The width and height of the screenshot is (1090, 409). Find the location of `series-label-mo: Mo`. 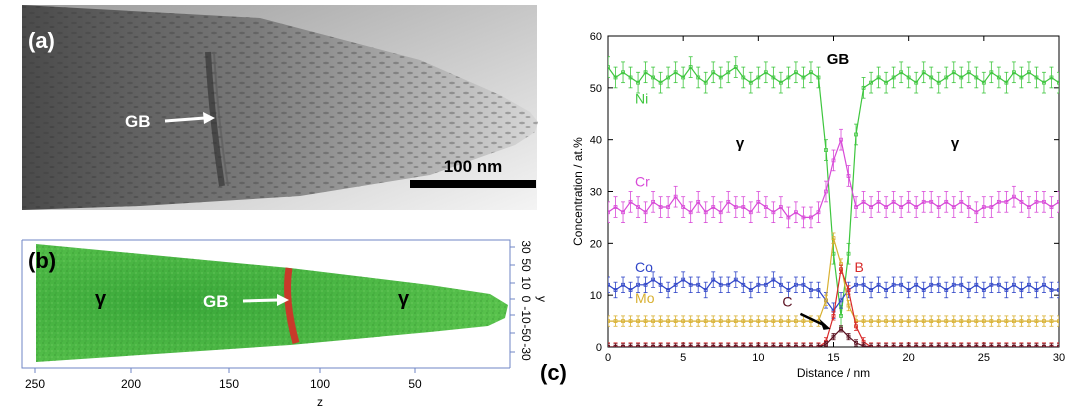

series-label-mo: Mo is located at coordinates (645, 298).